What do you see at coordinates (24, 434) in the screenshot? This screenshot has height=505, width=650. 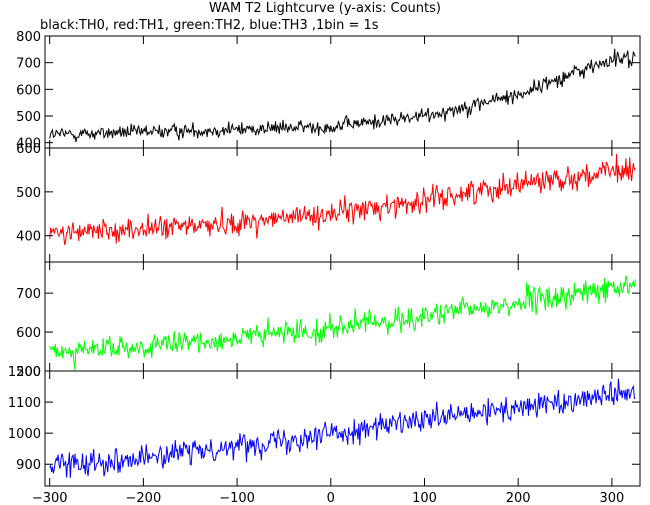 I see `y-tick-label: 1000` at bounding box center [24, 434].